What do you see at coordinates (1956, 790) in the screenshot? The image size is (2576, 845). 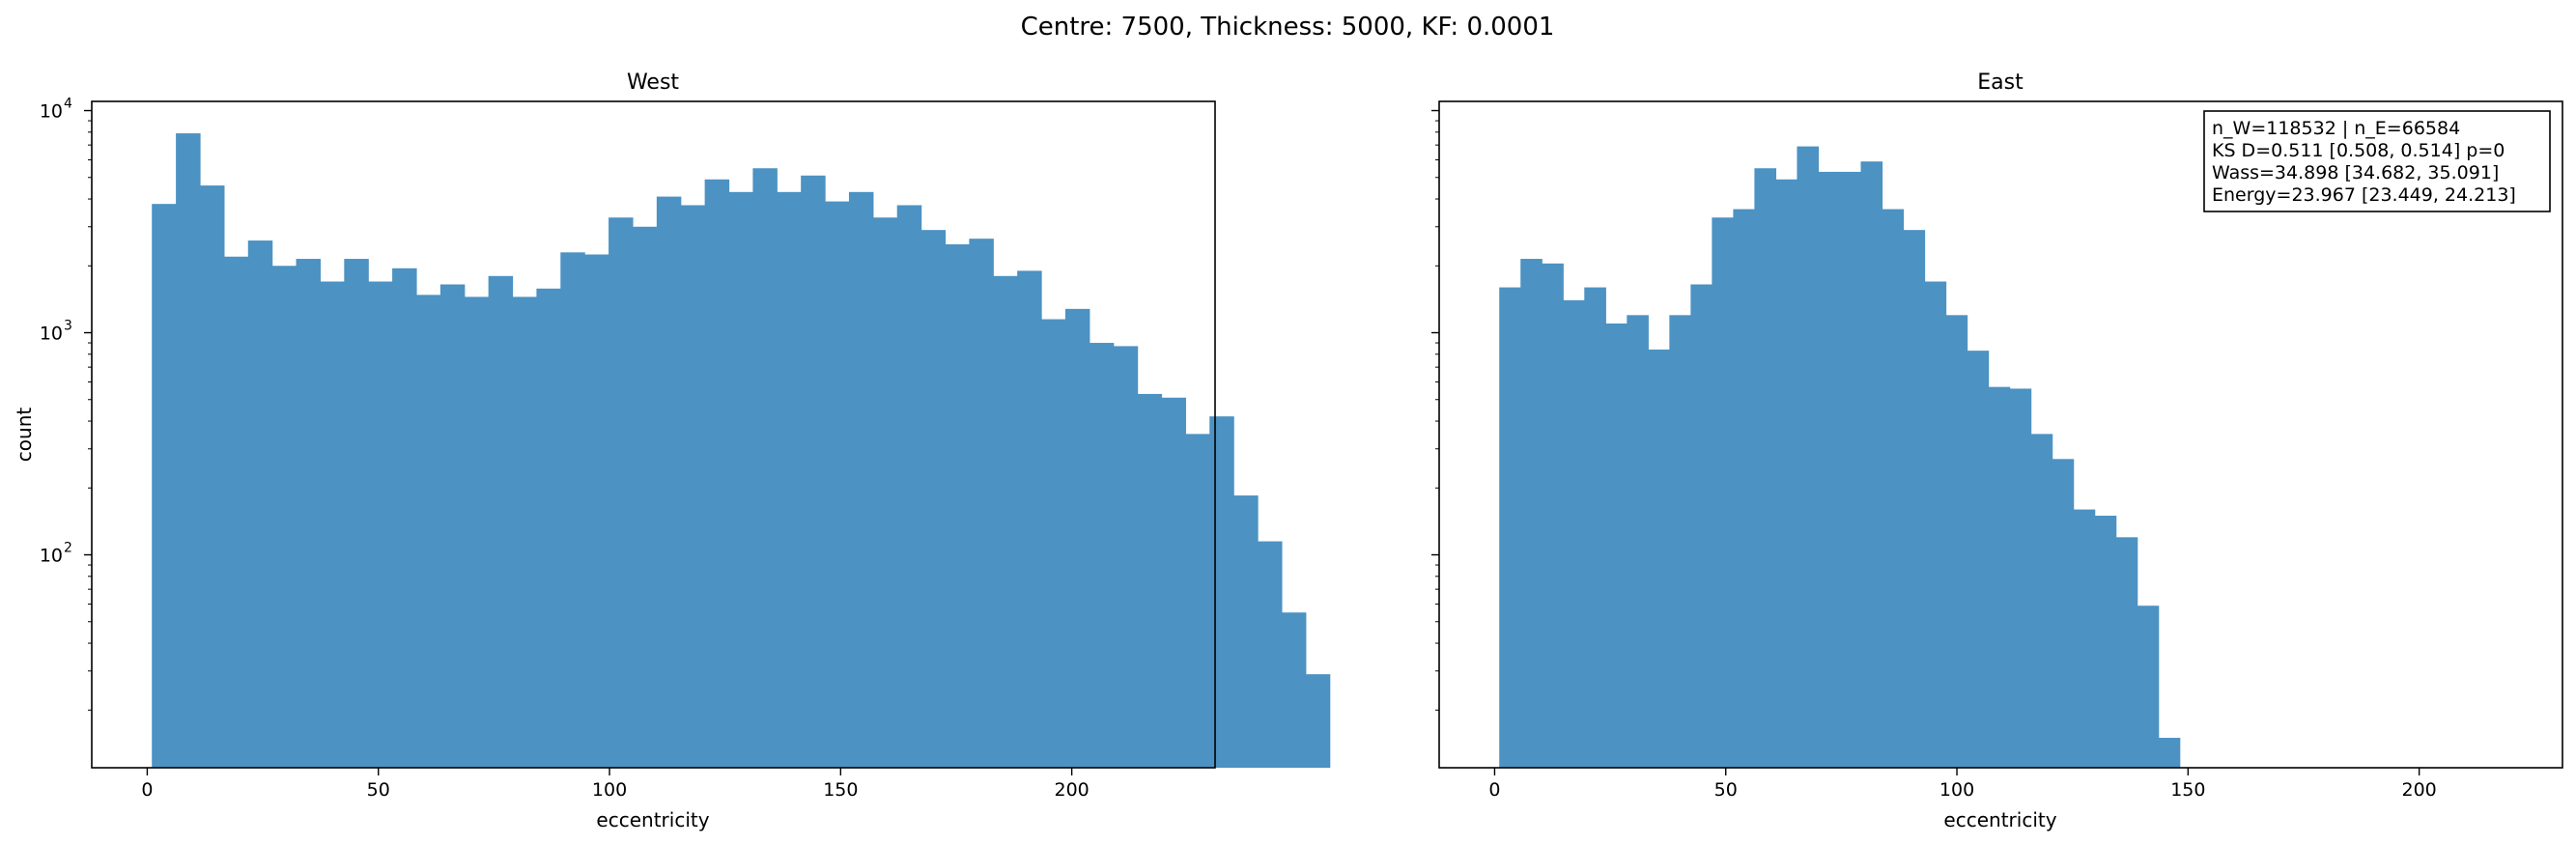 I see `east-x-tick-label: 100` at bounding box center [1956, 790].